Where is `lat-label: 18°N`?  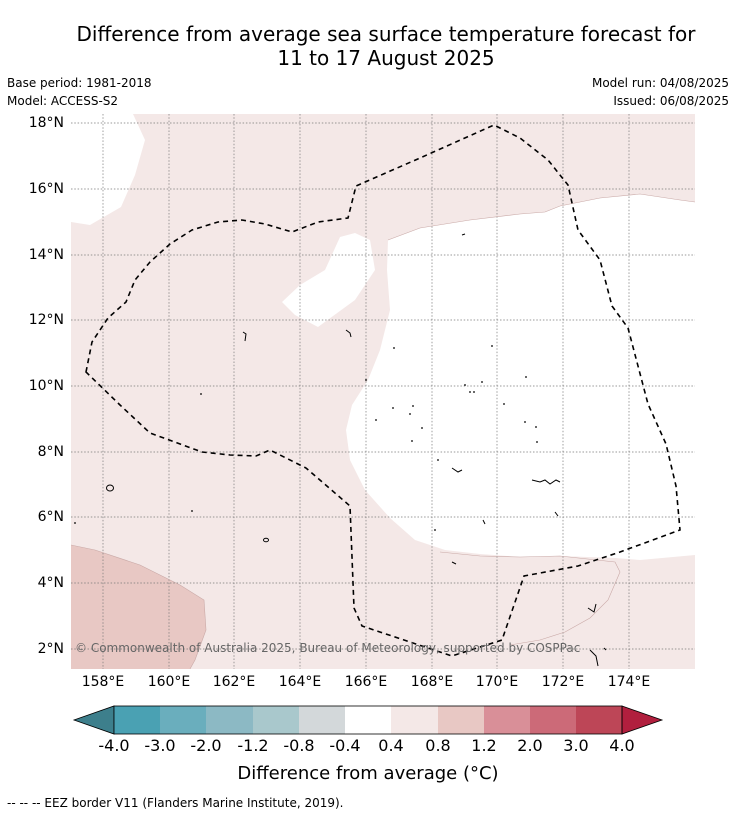 lat-label: 18°N is located at coordinates (46, 123).